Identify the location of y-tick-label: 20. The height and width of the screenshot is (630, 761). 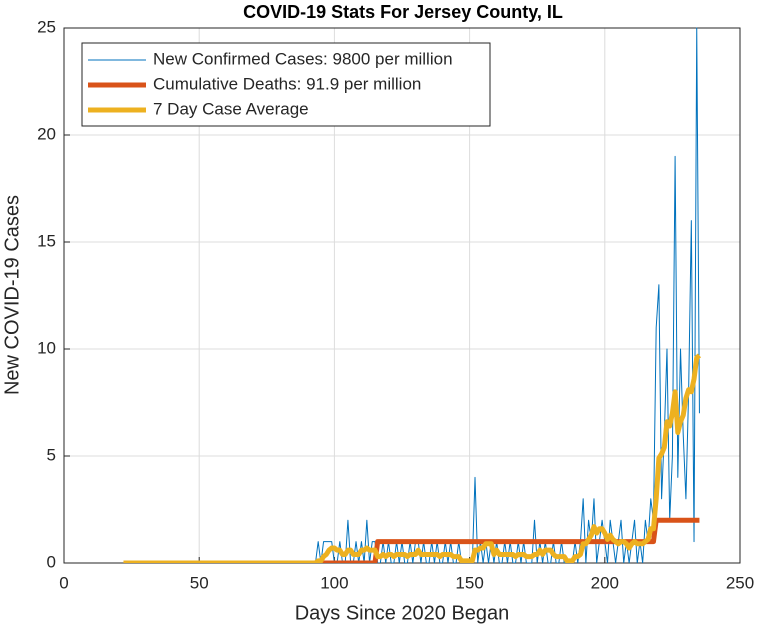
(46, 133).